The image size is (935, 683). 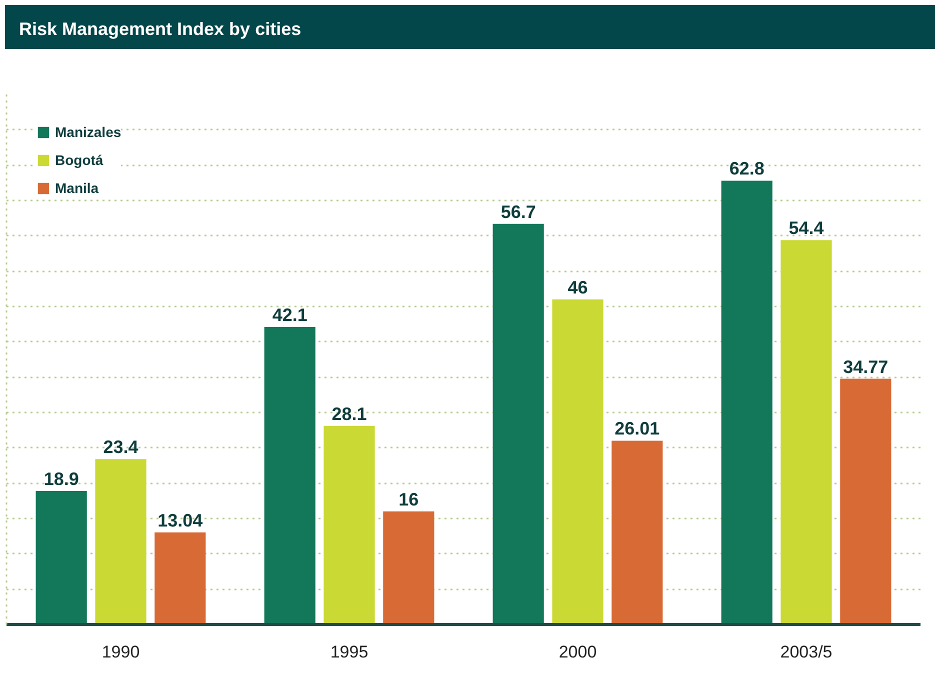 What do you see at coordinates (180, 520) in the screenshot?
I see `data-label: 13.04` at bounding box center [180, 520].